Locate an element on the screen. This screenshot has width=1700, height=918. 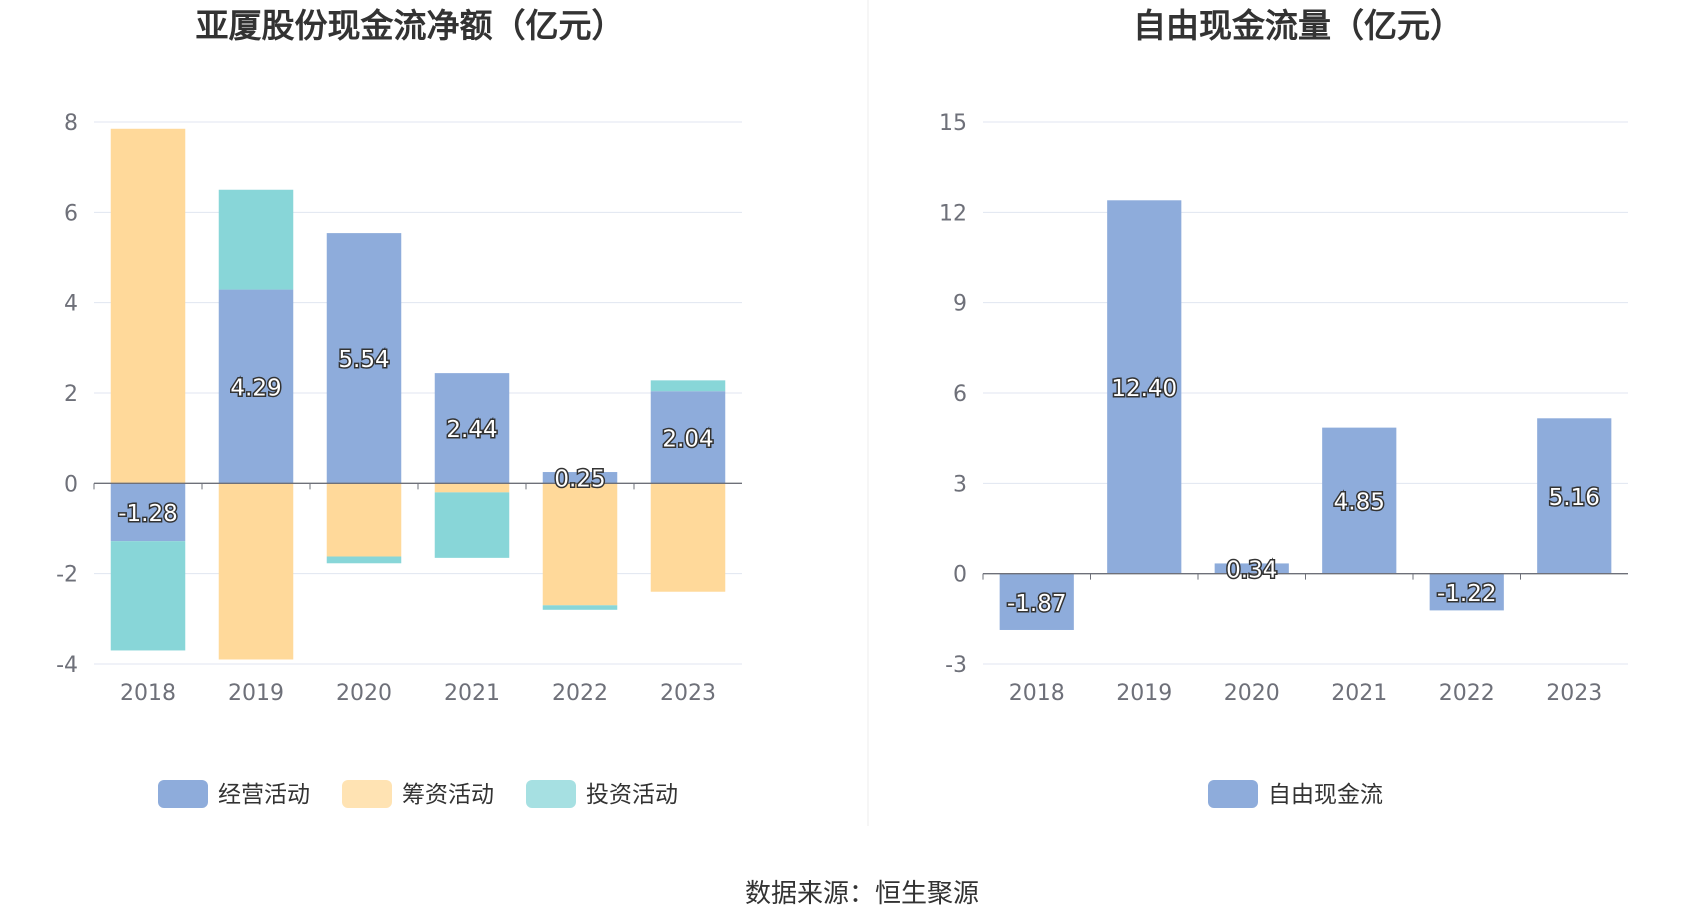
y-tick-label: -3 is located at coordinates (956, 665).